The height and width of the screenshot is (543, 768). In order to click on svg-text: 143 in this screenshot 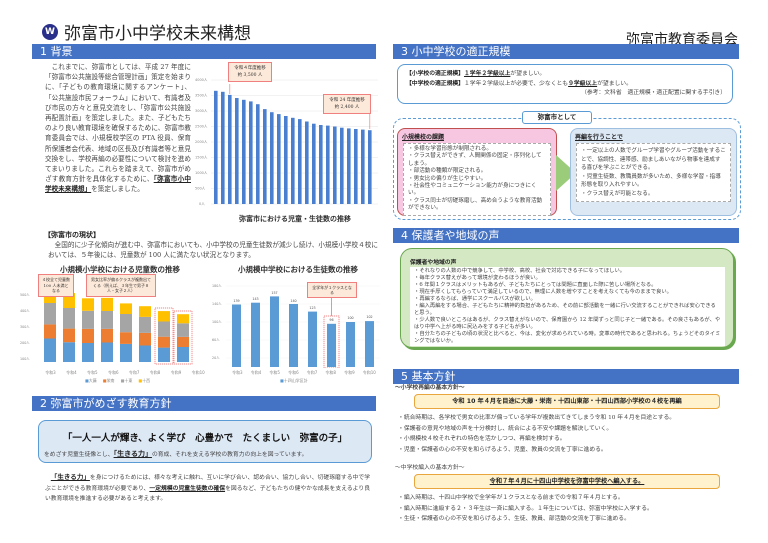, I will do `click(255, 299)`.